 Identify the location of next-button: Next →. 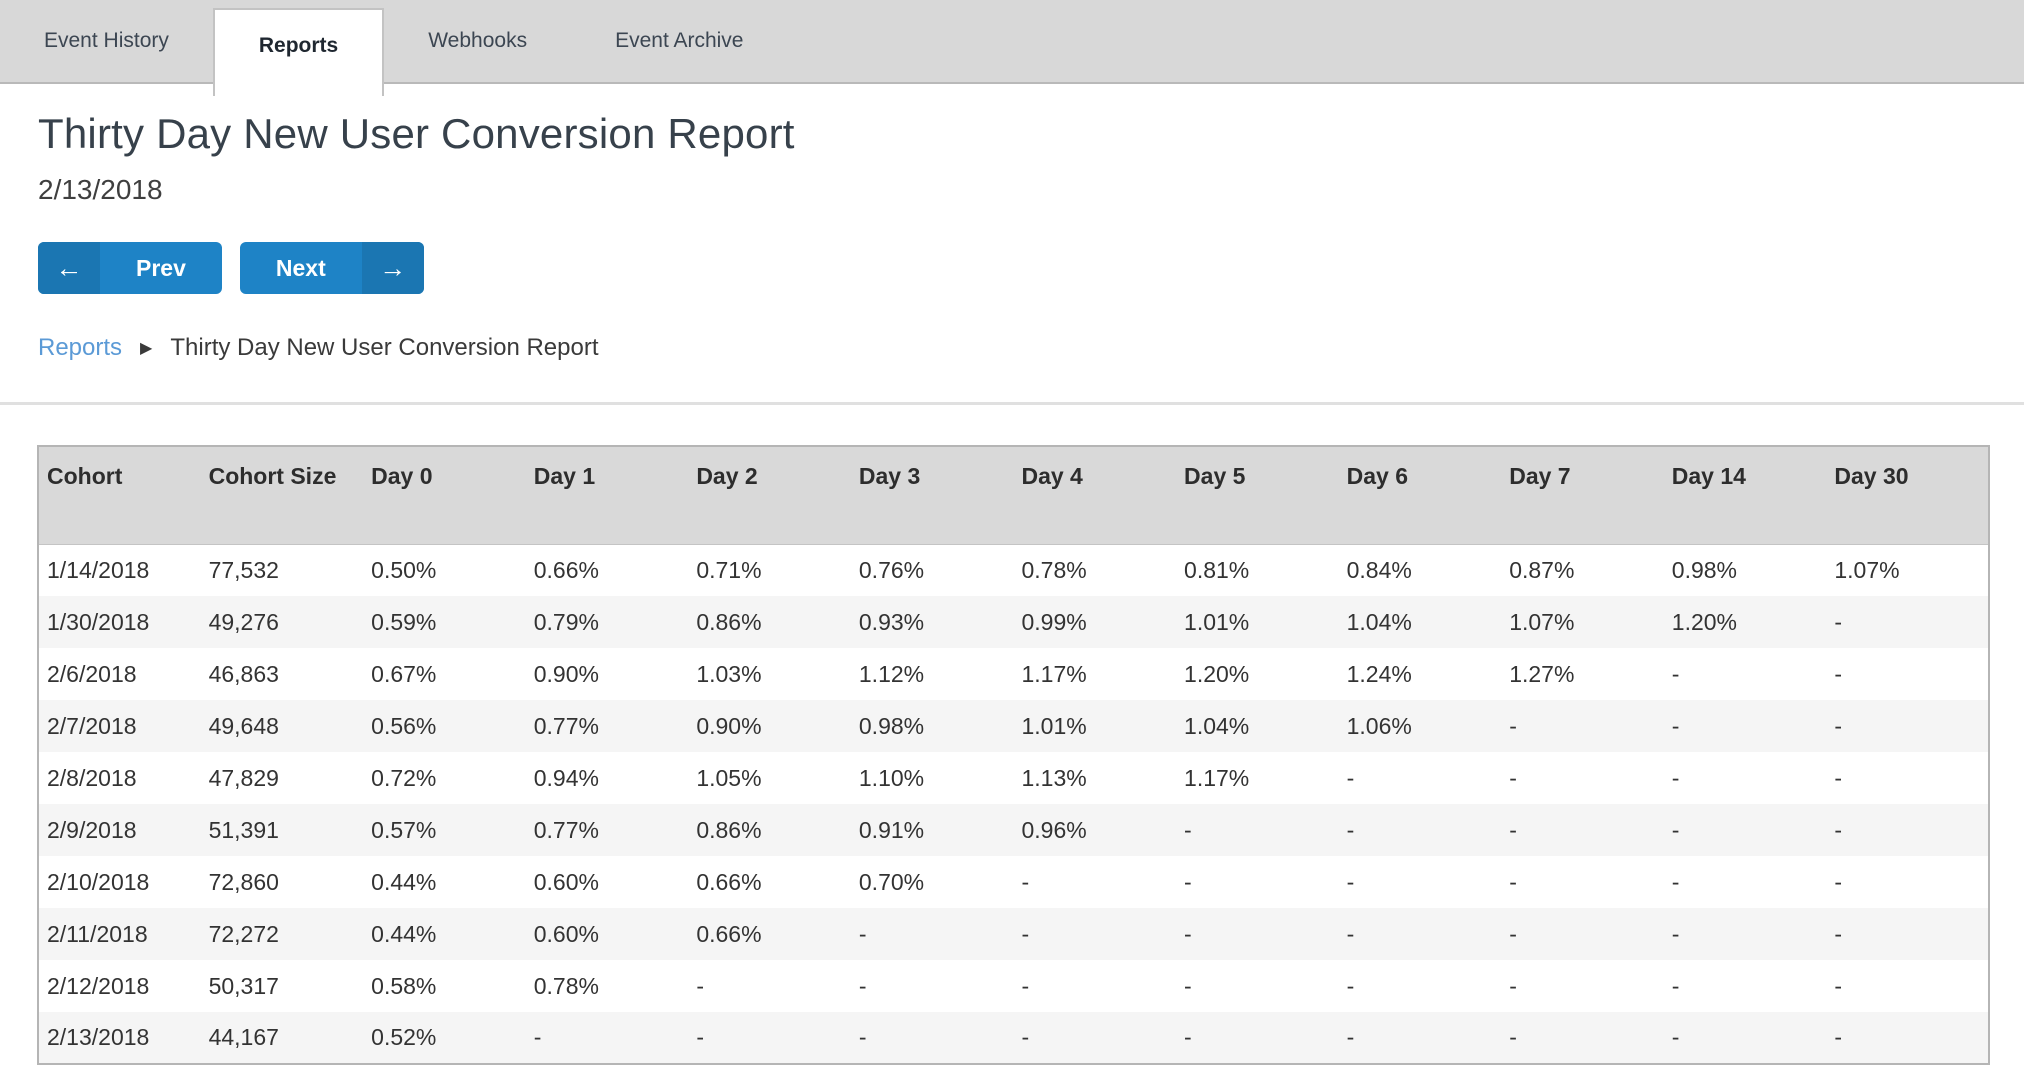
(331, 268).